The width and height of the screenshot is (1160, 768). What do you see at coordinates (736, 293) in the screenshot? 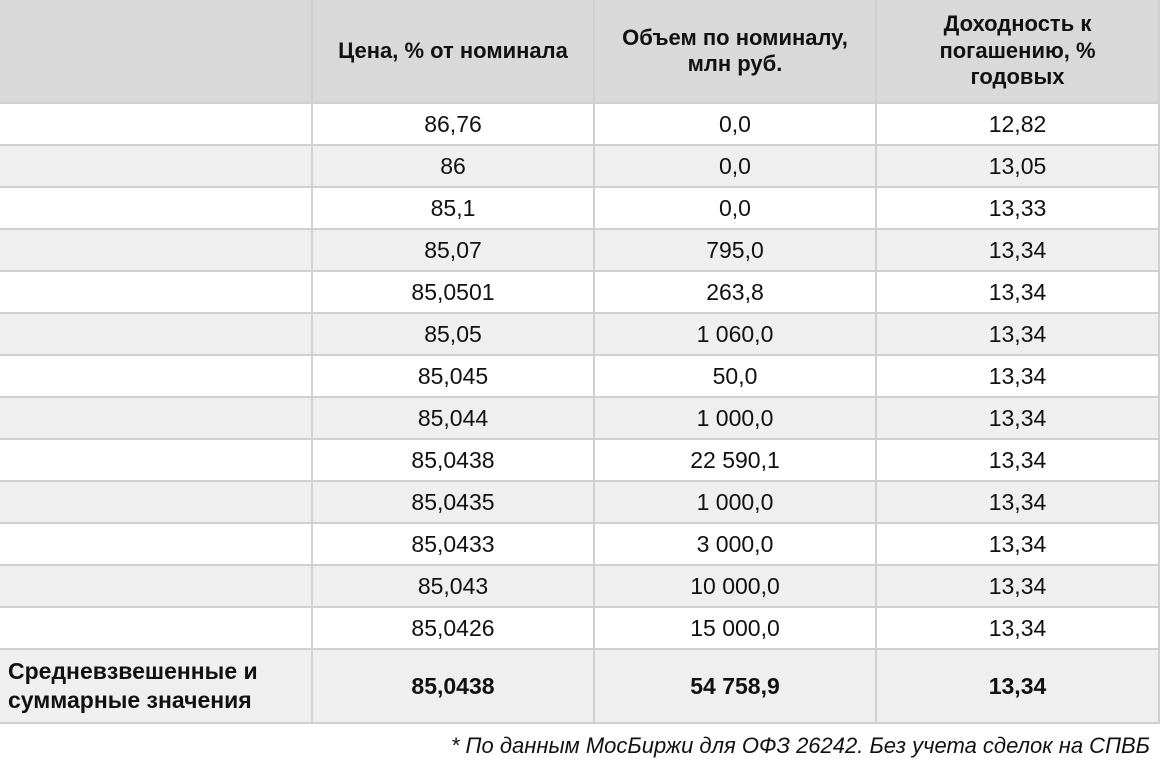
I see `table-cell: 263,8` at bounding box center [736, 293].